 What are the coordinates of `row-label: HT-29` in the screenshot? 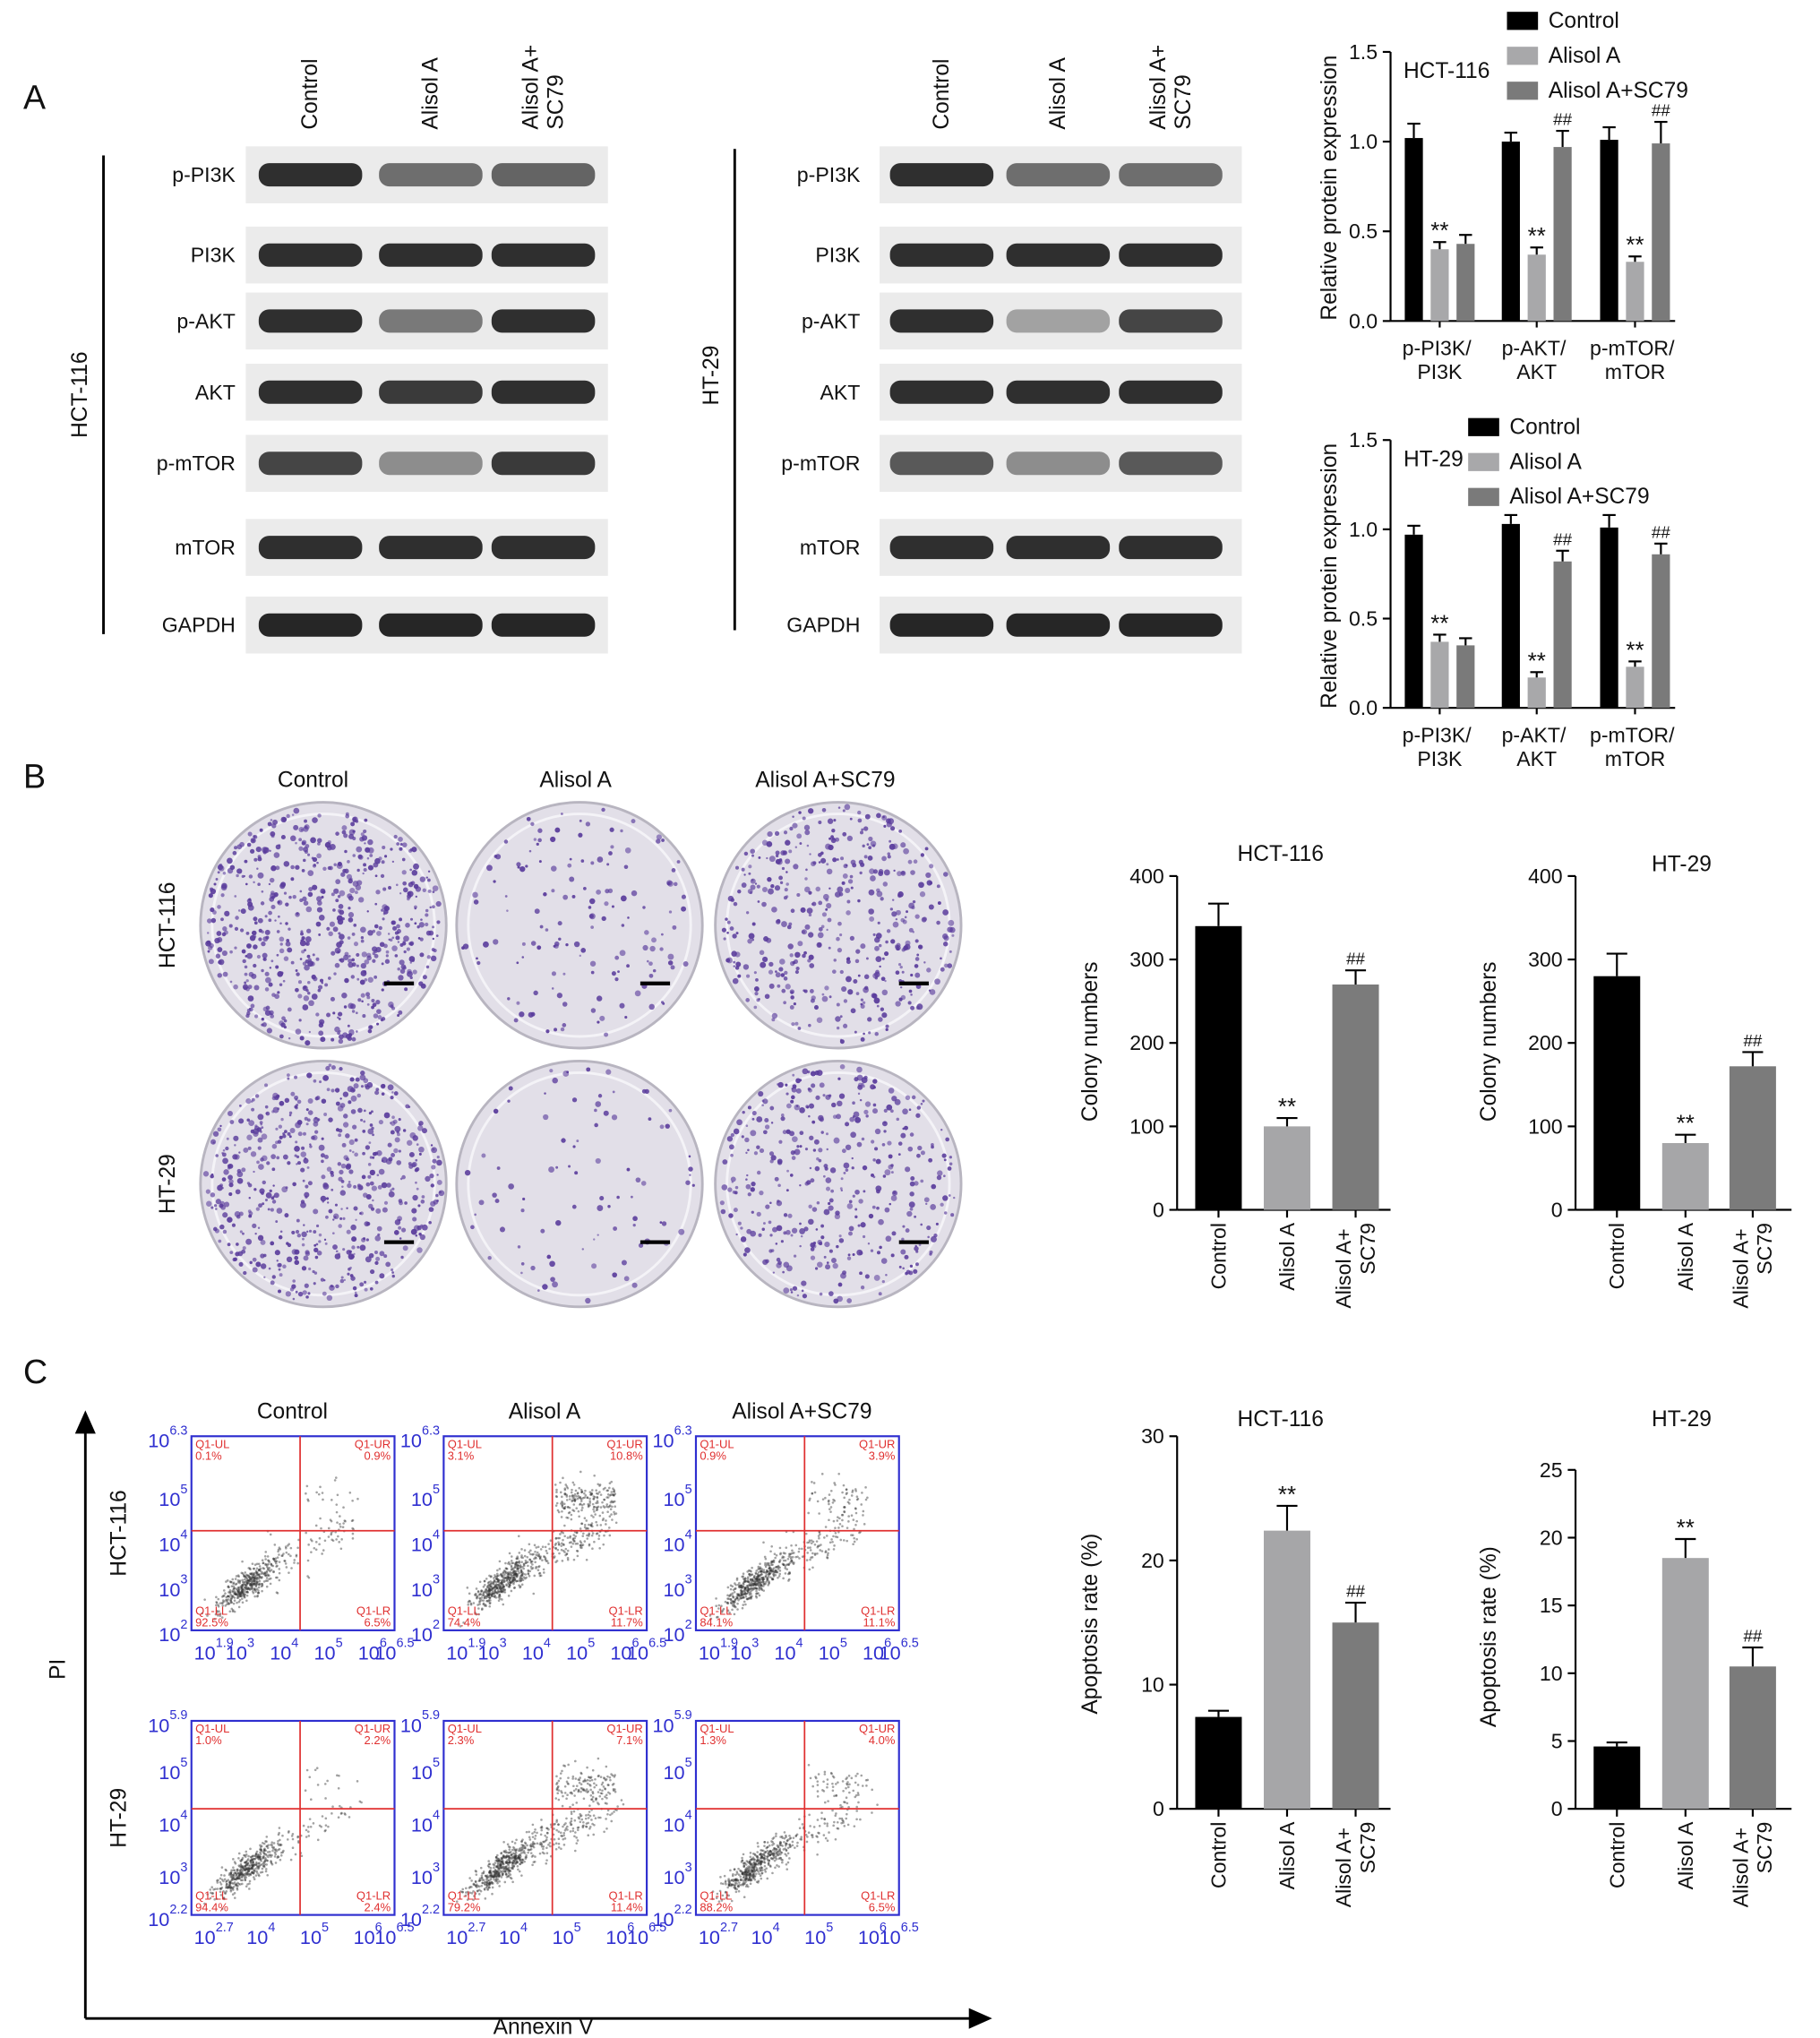 It's located at (168, 1184).